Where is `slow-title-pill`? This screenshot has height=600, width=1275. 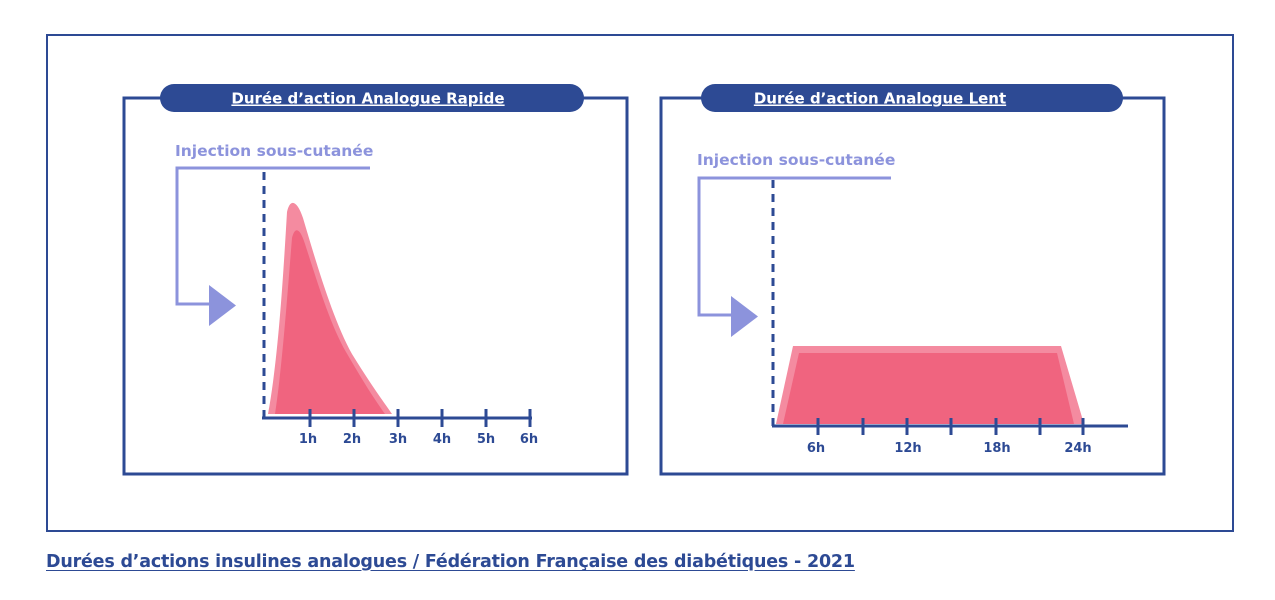 slow-title-pill is located at coordinates (912, 98).